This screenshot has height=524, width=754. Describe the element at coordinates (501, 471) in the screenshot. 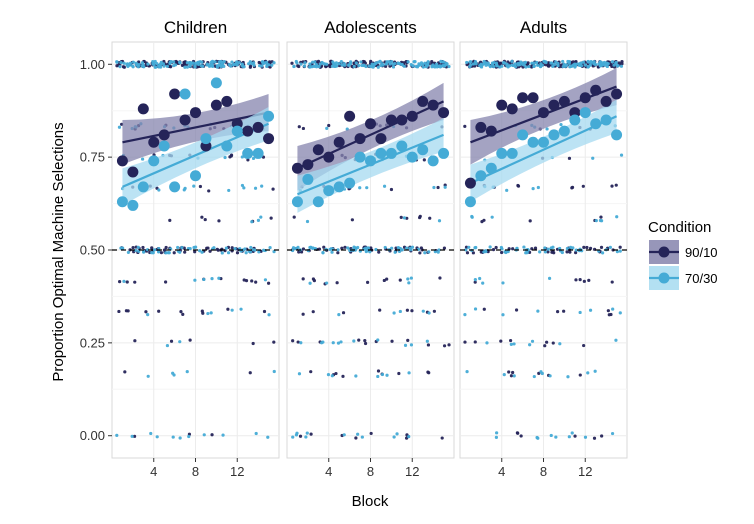

I see `x-tick-label: 4` at that location.